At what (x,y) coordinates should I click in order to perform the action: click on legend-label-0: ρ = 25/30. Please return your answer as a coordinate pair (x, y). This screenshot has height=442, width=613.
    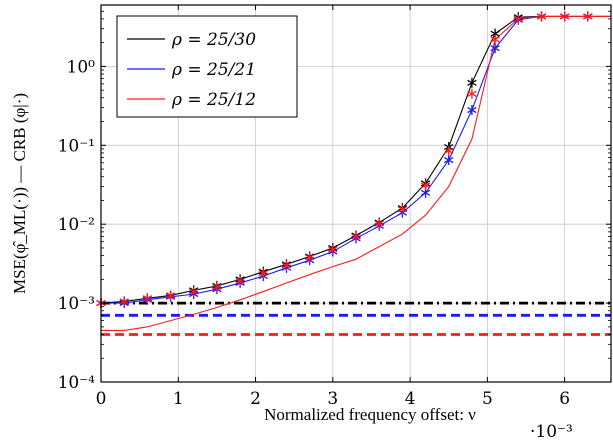
    Looking at the image, I should click on (213, 40).